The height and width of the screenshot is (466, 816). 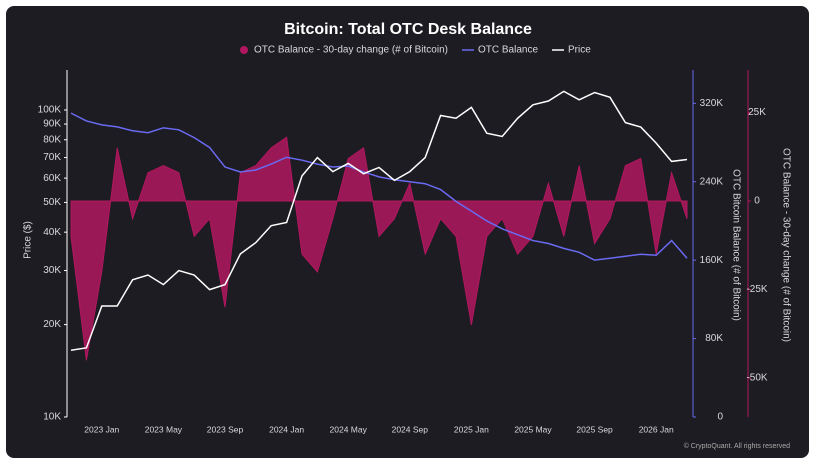 What do you see at coordinates (757, 112) in the screenshot?
I see `y3-tick-label: 25K` at bounding box center [757, 112].